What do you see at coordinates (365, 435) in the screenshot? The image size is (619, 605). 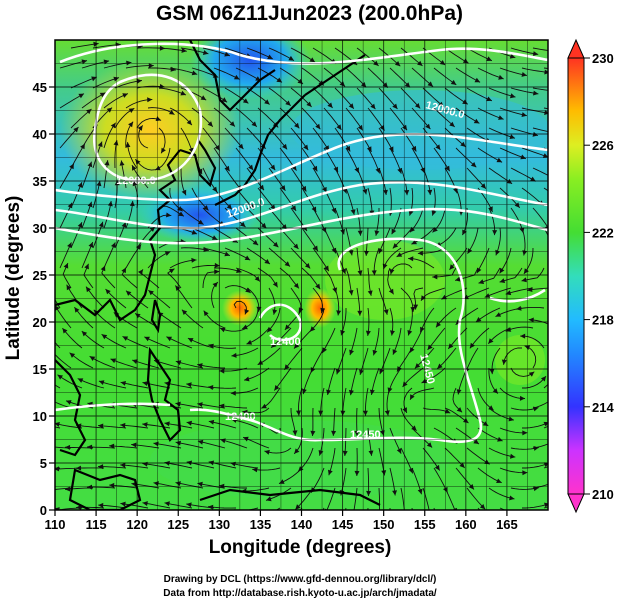 I see `contour-label: 12450` at bounding box center [365, 435].